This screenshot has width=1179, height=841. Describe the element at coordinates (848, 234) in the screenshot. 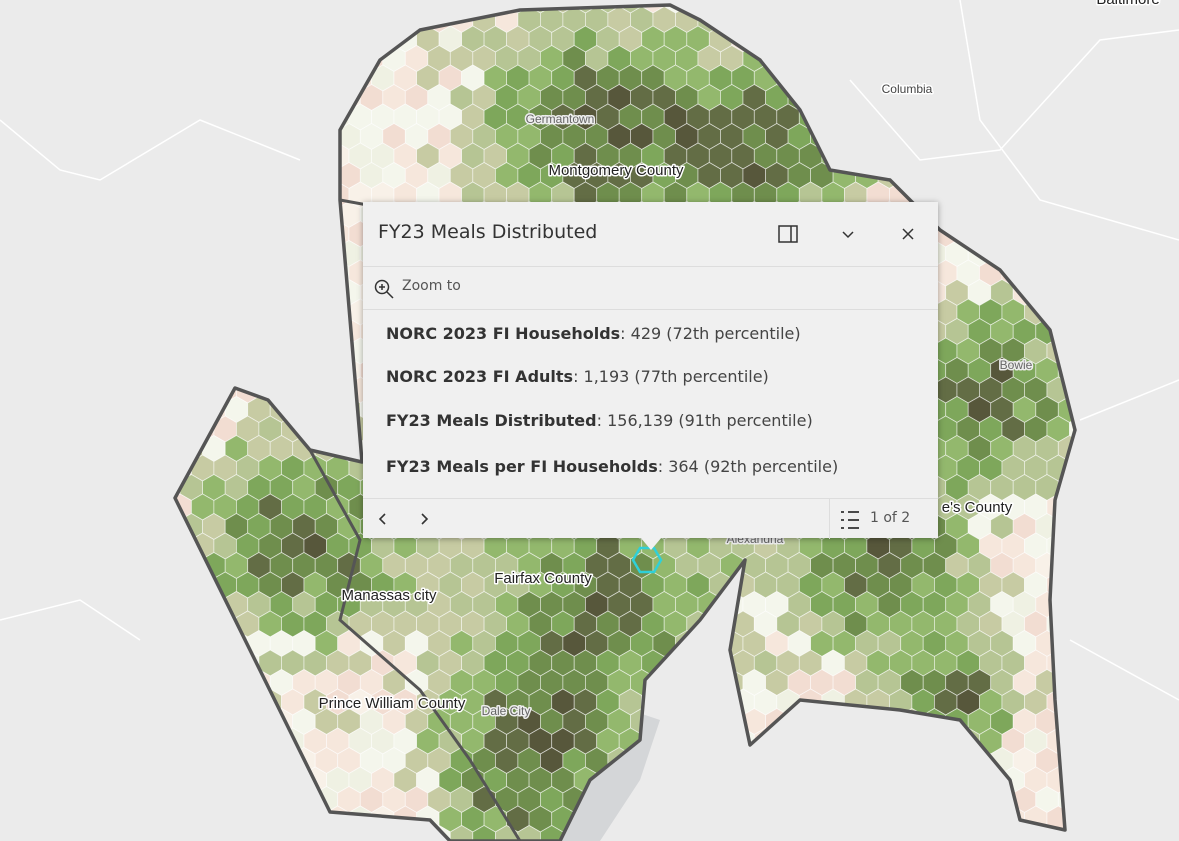

I see `collapse-button` at that location.